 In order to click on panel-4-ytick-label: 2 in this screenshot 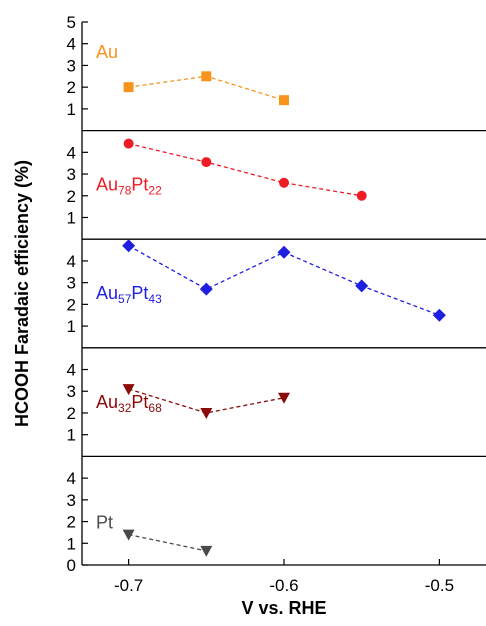, I will do `click(71, 522)`.